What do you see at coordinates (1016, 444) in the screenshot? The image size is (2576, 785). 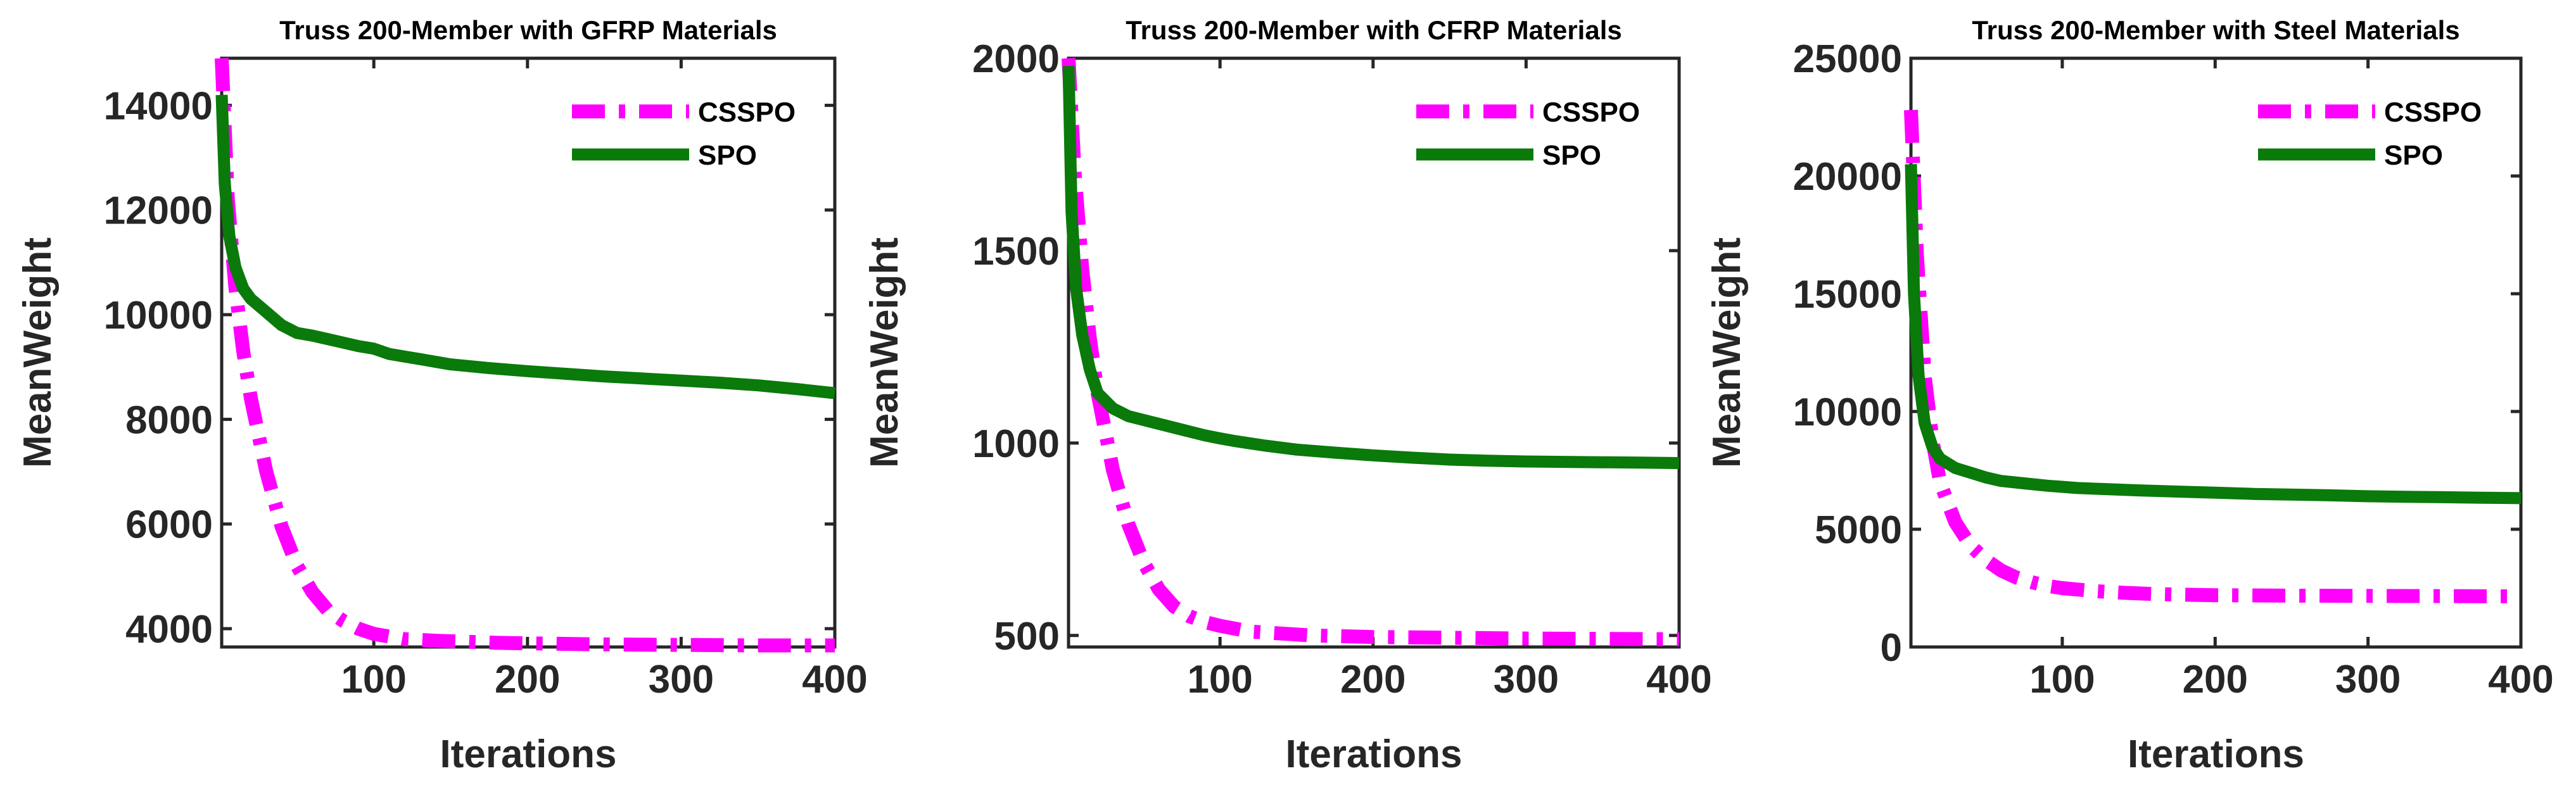 I see `y-tick-label: 1000` at bounding box center [1016, 444].